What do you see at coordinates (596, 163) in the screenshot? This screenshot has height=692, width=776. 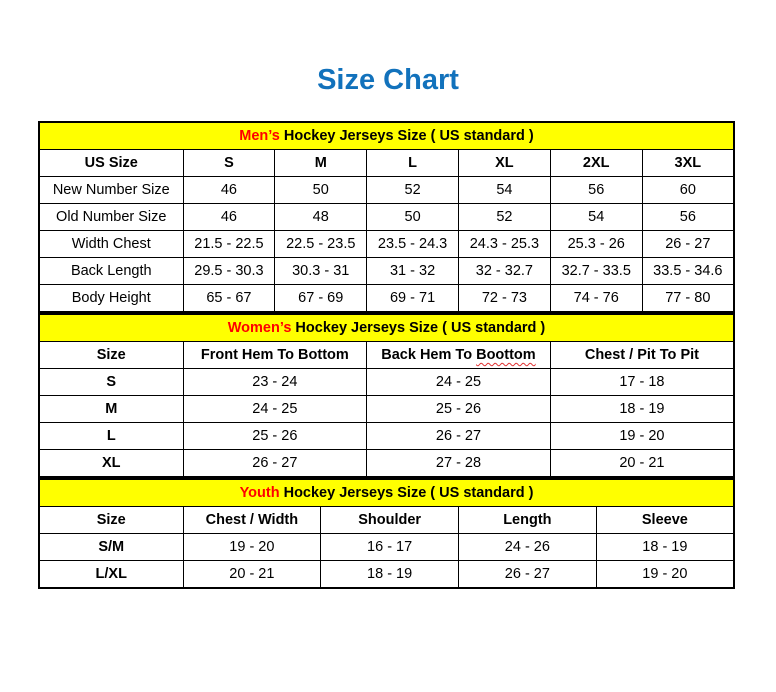 I see `column-header: 2XL` at bounding box center [596, 163].